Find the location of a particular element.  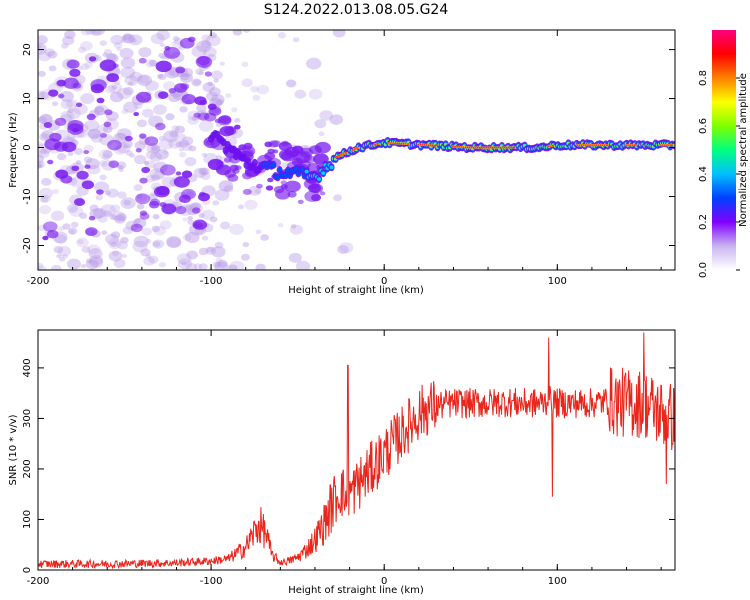

spectrogram-x-tick-label: 100 is located at coordinates (557, 281).